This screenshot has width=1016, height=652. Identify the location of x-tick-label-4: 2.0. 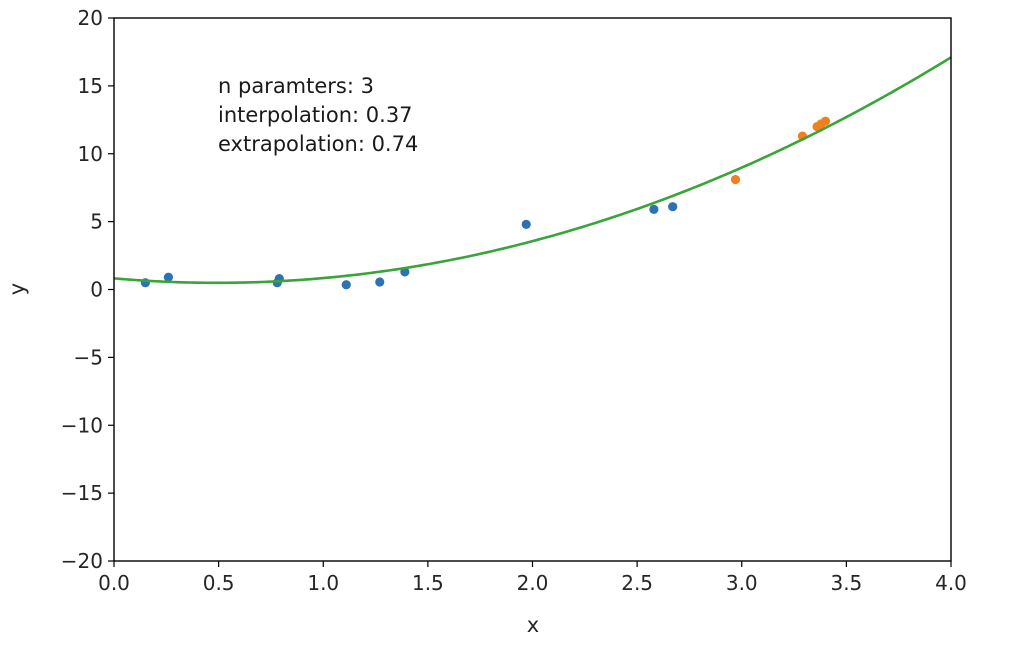
(533, 583).